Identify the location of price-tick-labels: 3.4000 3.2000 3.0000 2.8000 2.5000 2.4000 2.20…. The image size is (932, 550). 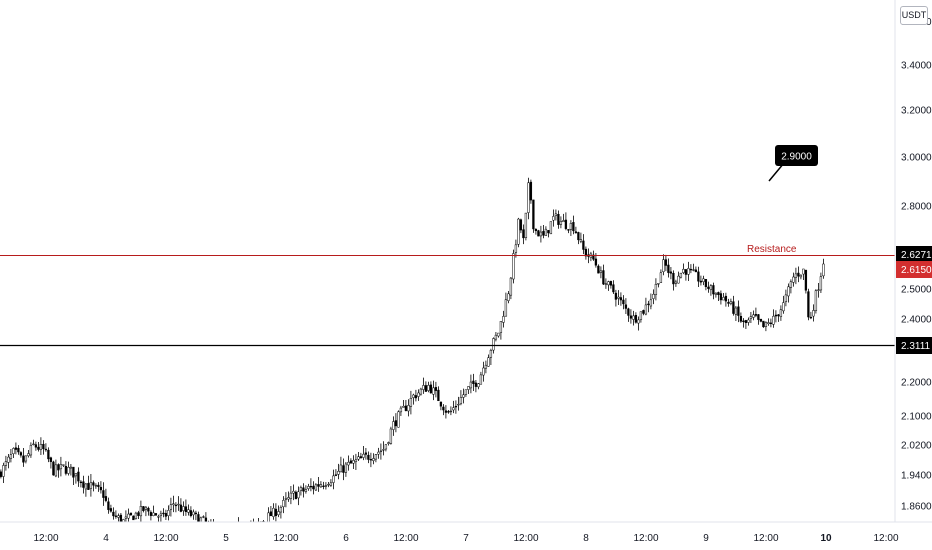
(916, 287).